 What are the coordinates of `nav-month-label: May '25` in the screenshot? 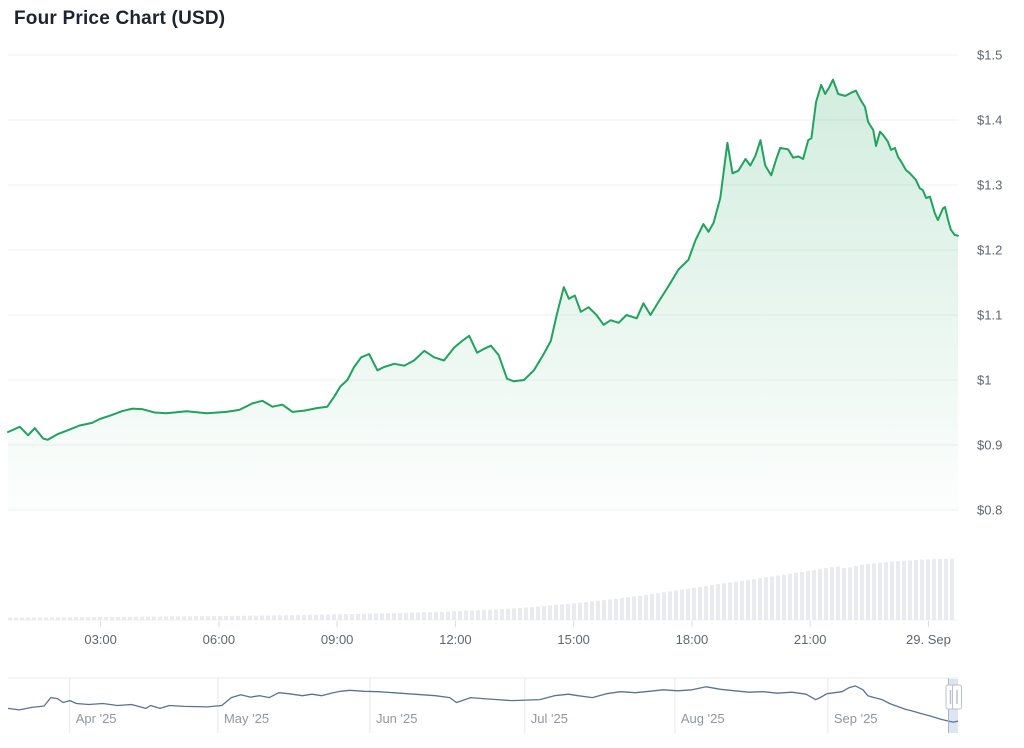 It's located at (246, 718).